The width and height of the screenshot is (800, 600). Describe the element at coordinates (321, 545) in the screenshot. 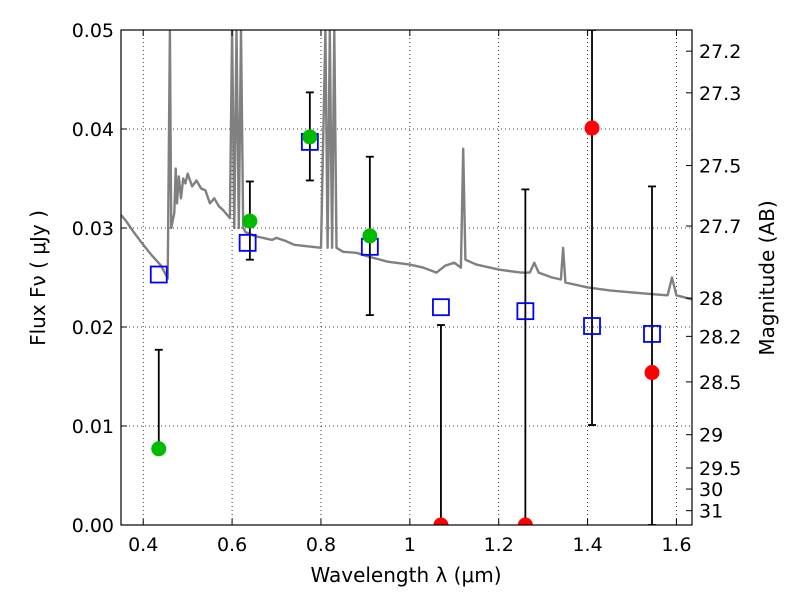

I see `x-tick-label: 0.8` at that location.